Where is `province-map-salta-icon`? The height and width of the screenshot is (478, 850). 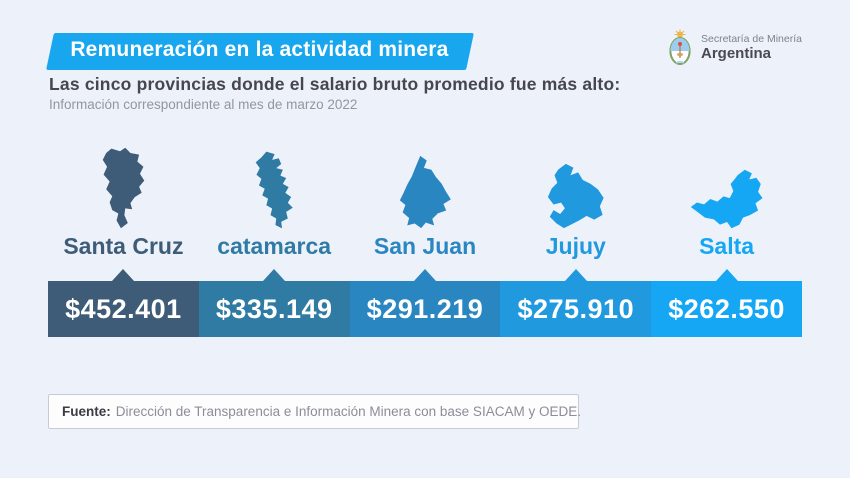 province-map-salta-icon is located at coordinates (726, 185).